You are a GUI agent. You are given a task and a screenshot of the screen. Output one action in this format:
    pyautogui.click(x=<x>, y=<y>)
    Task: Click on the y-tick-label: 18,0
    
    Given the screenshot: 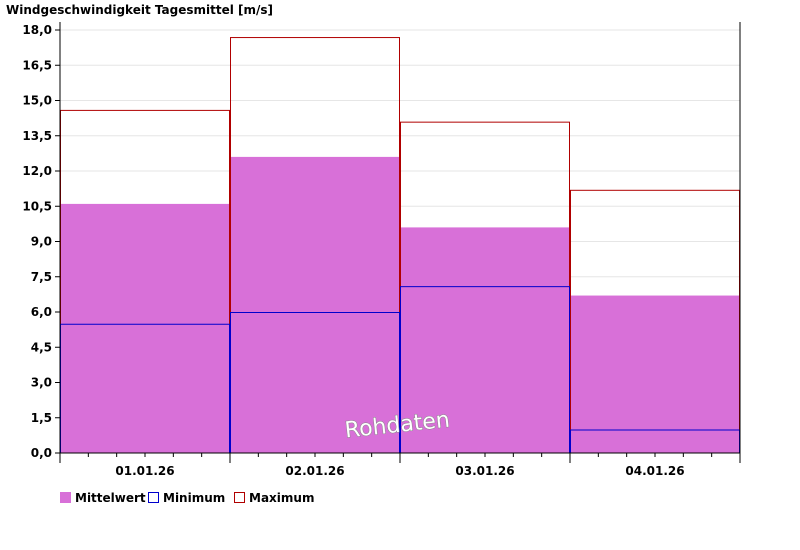 What is the action you would take?
    pyautogui.click(x=37, y=30)
    